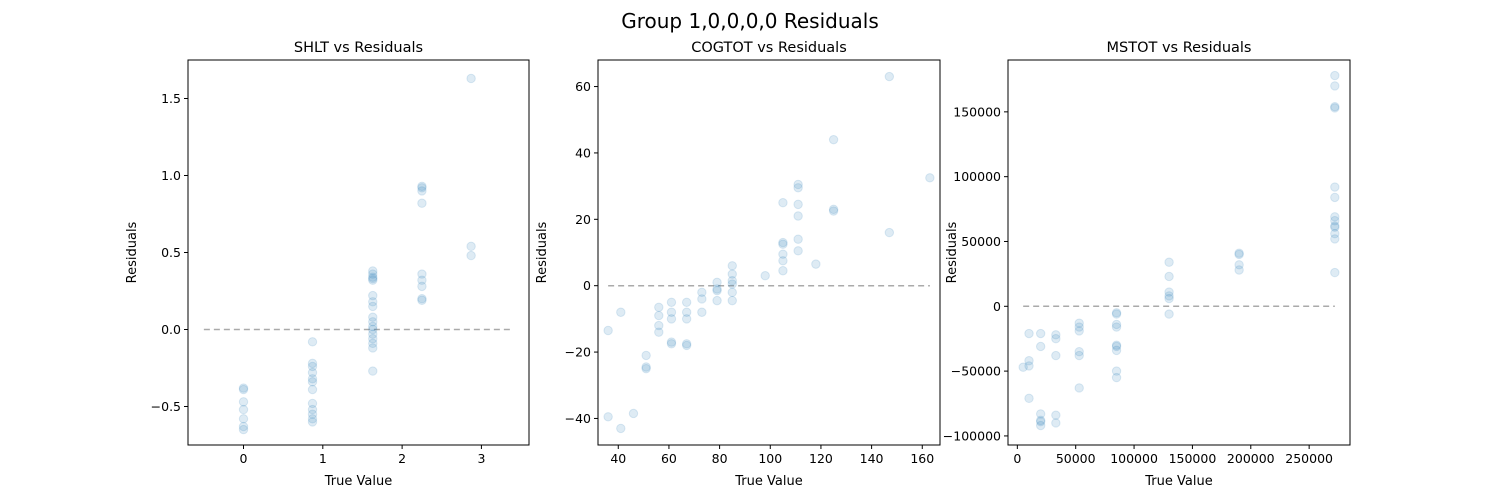  What do you see at coordinates (770, 458) in the screenshot?
I see `x-tick-label: 100` at bounding box center [770, 458].